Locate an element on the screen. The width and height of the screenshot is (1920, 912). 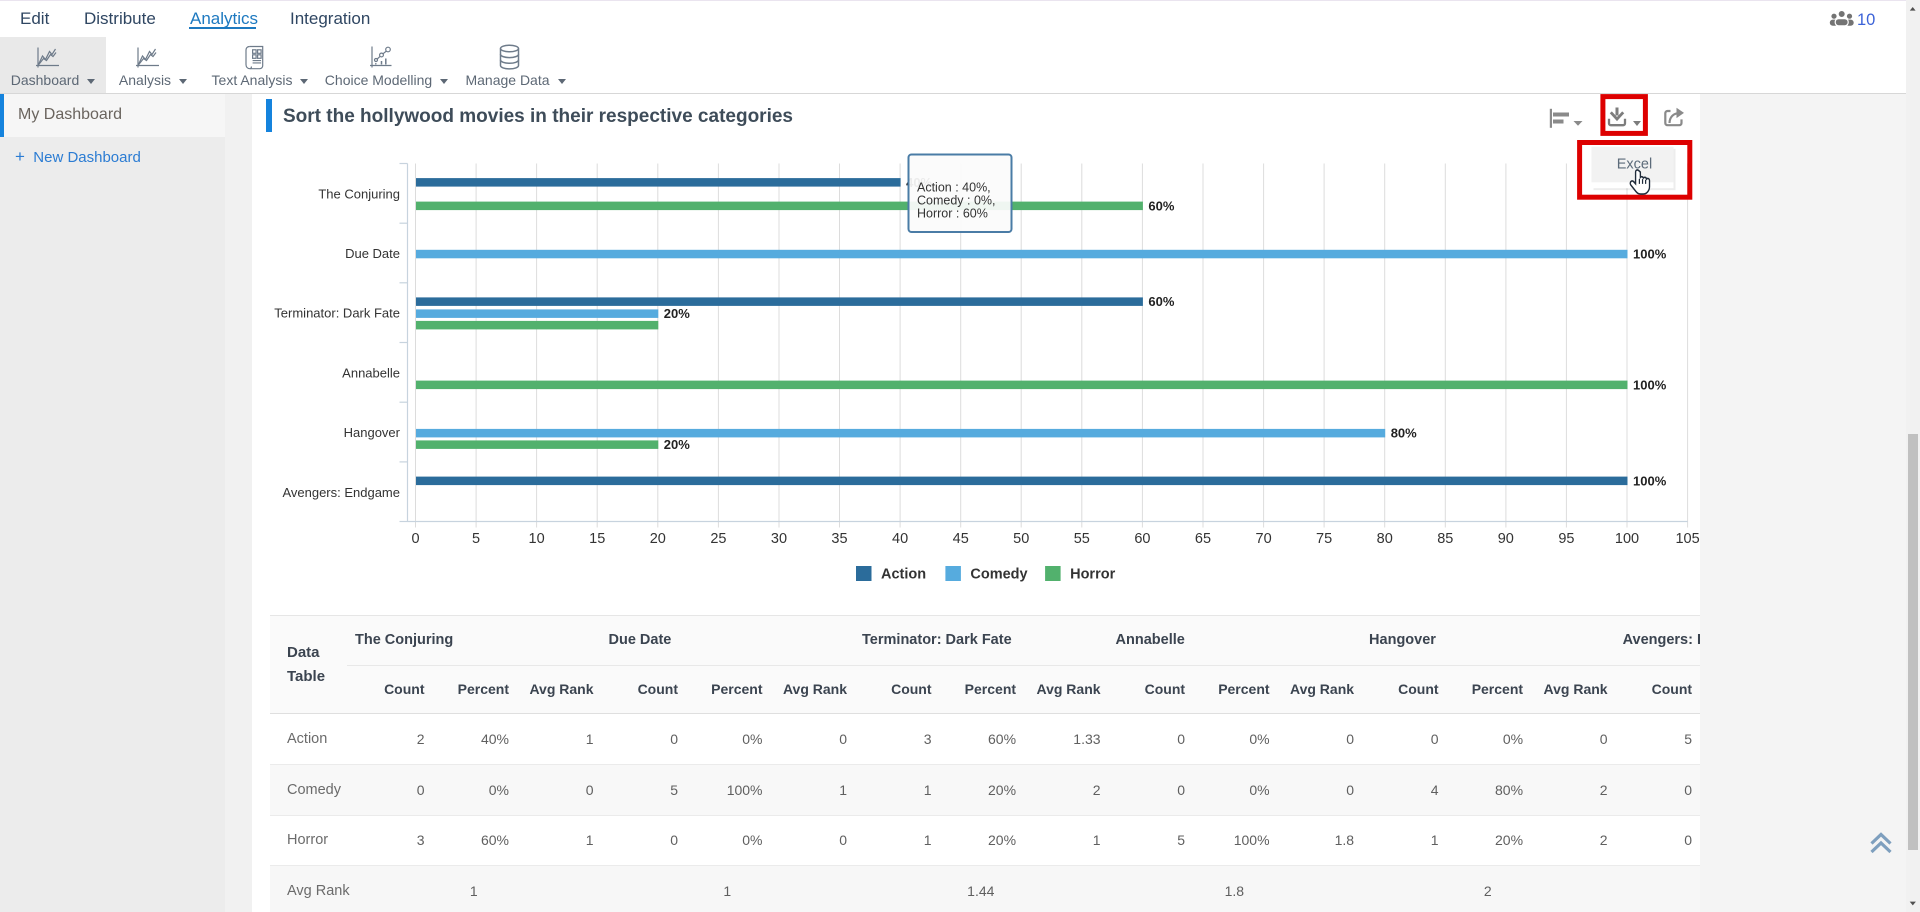
svg-text: 90 is located at coordinates (1506, 539).